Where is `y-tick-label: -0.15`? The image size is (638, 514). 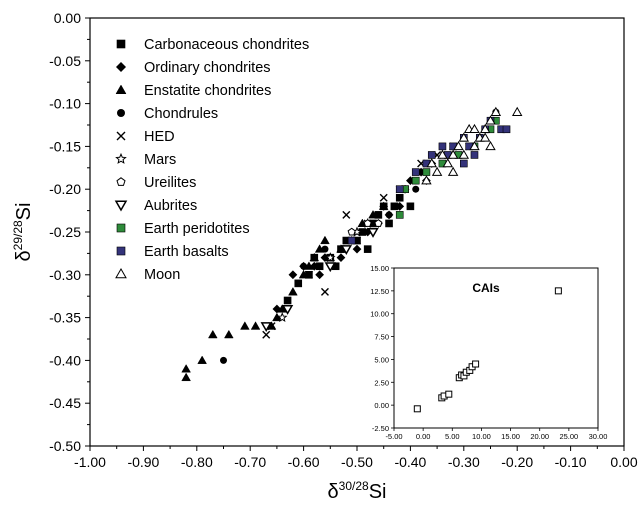 y-tick-label: -0.15 is located at coordinates (65, 146).